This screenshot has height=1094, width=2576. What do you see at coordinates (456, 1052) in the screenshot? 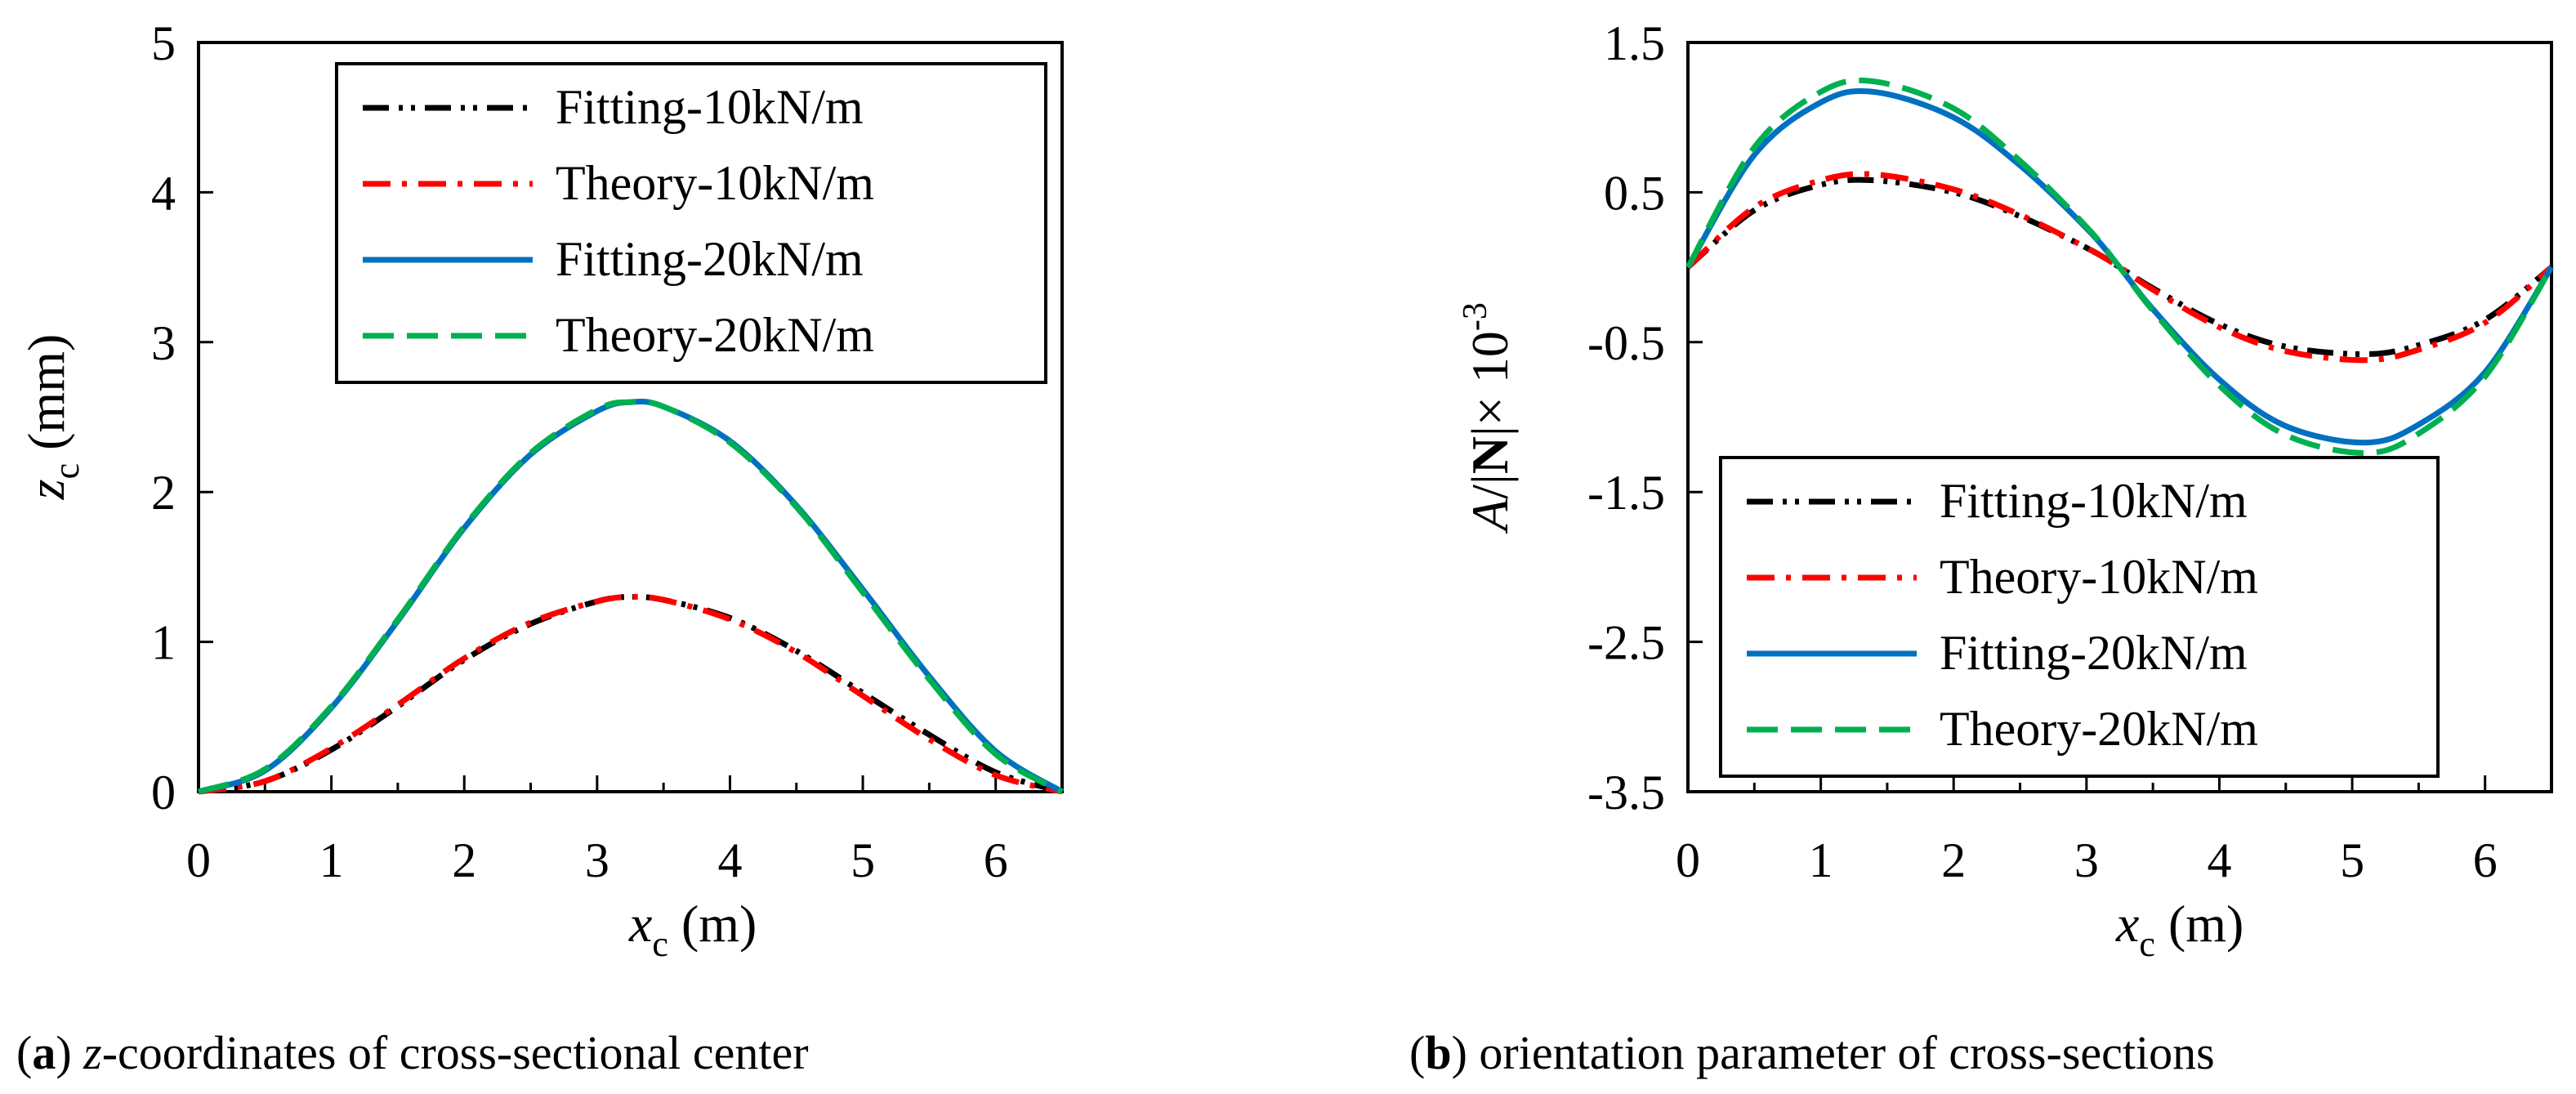
I see `caption-text: -coordinates of cross-sectional center` at bounding box center [456, 1052].